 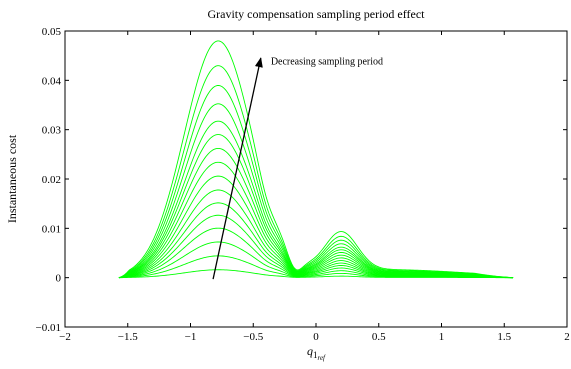 I want to click on x-axis-label-sub: 1, so click(x=315, y=355).